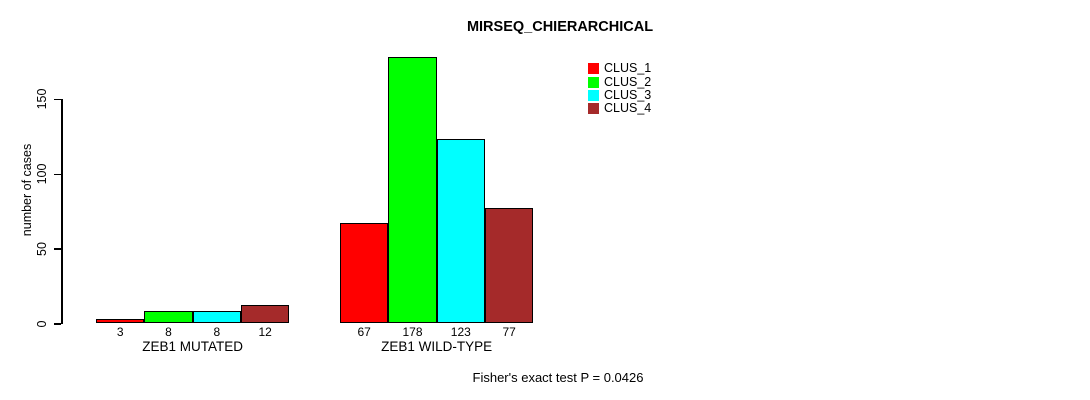  Describe the element at coordinates (560, 27) in the screenshot. I see `chart-title: MIRSEQ_CHIERARCHICAL` at that location.